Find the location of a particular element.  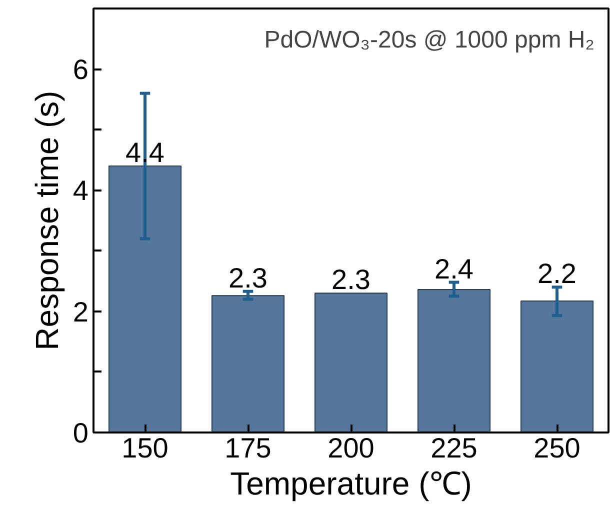

x-tick-label: 250 is located at coordinates (557, 448).